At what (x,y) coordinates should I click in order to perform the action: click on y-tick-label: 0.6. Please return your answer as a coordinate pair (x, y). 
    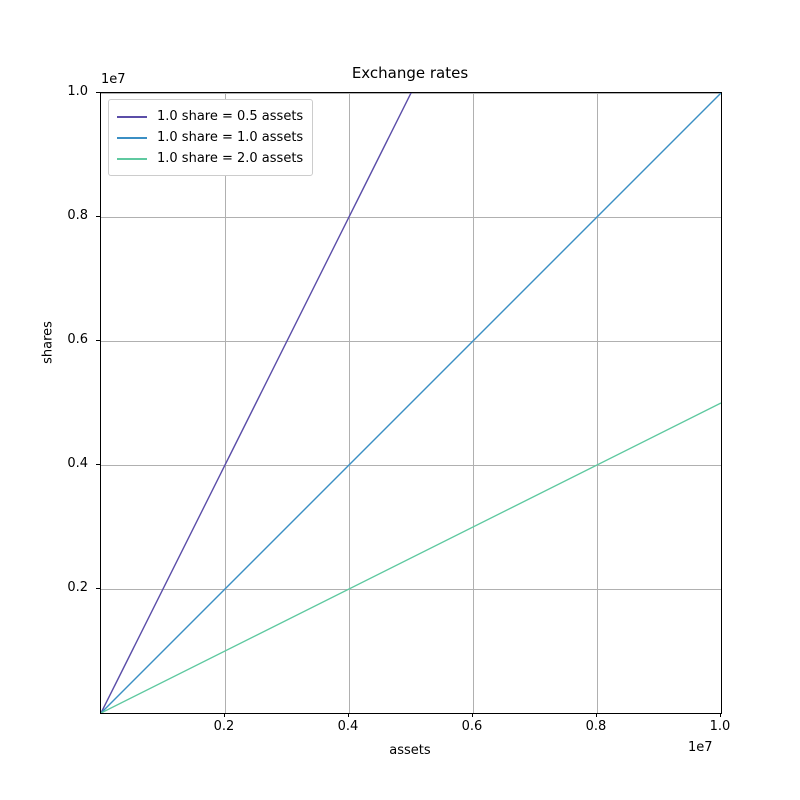
    Looking at the image, I should click on (77, 339).